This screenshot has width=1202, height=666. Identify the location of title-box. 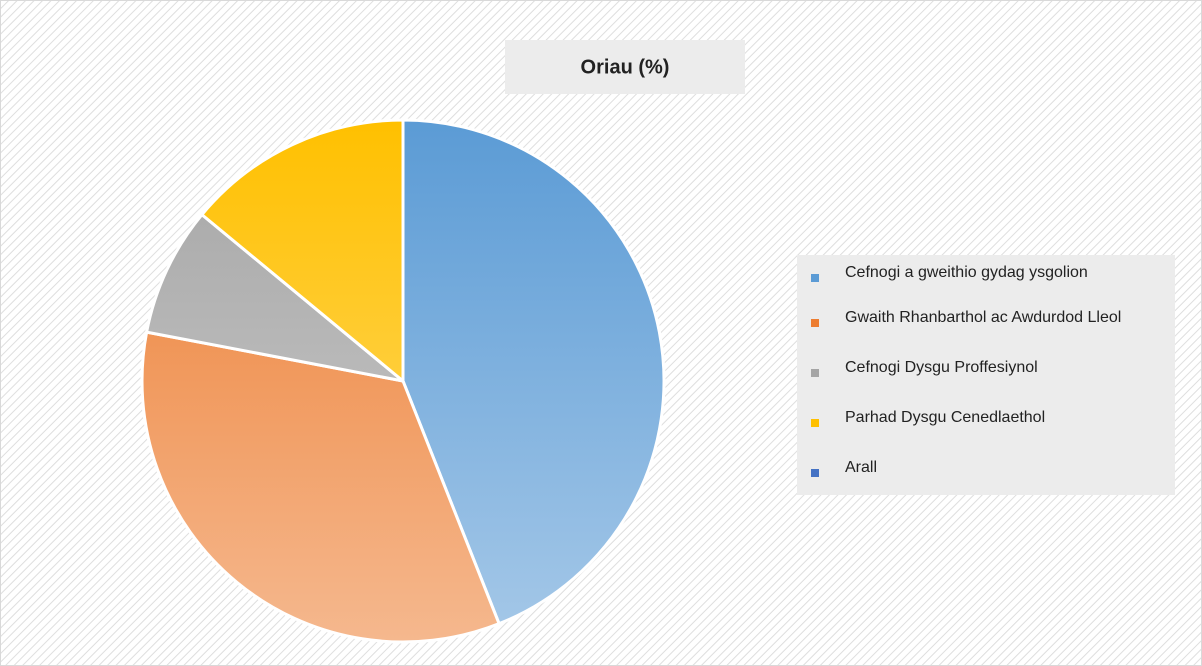
(625, 67).